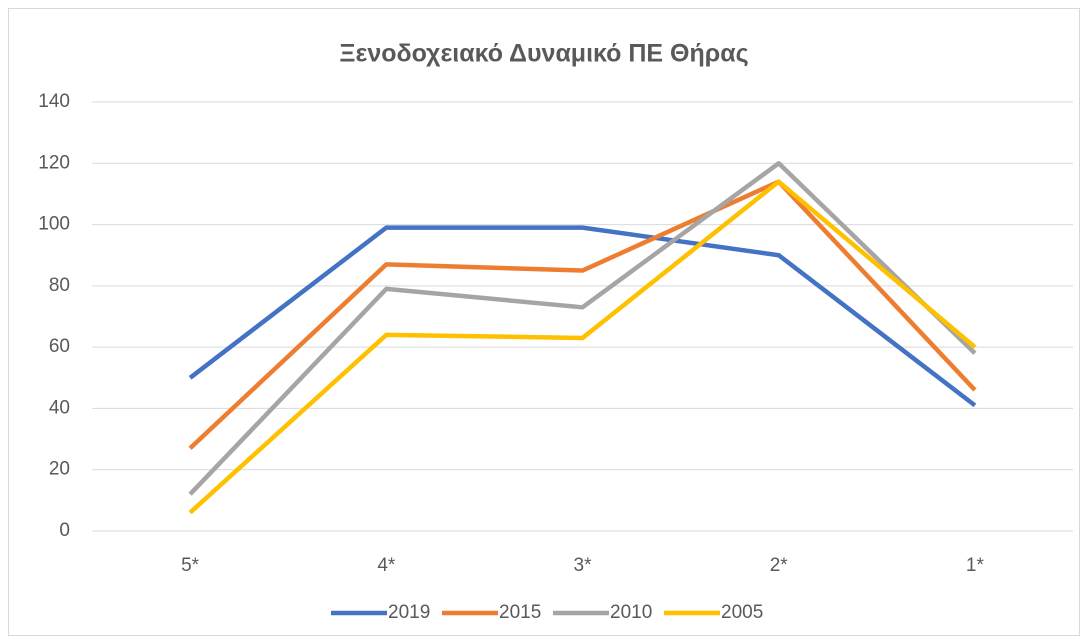 The height and width of the screenshot is (644, 1088). I want to click on y-tick-label: 60, so click(59, 346).